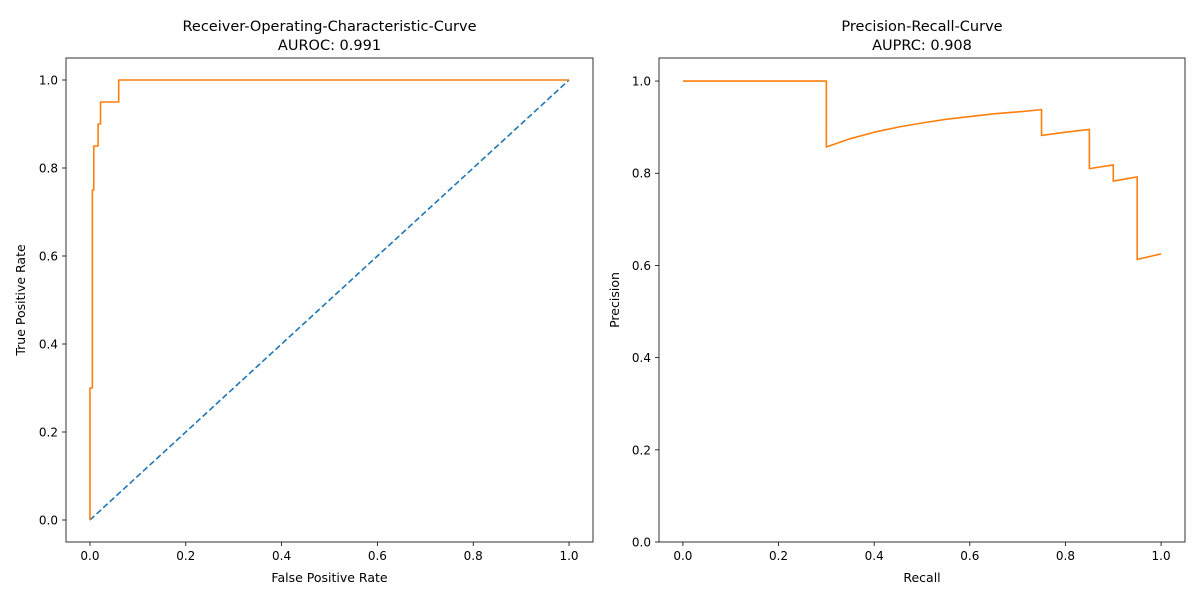 The image size is (1200, 600). What do you see at coordinates (48, 345) in the screenshot?
I see `roc-y-tick-label: 0.4` at bounding box center [48, 345].